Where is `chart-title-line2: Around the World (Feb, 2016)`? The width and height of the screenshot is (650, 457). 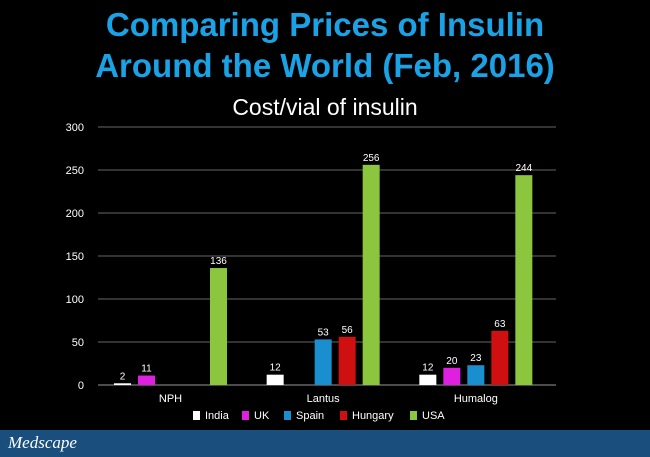
chart-title-line2: Around the World (Feb, 2016) is located at coordinates (325, 65).